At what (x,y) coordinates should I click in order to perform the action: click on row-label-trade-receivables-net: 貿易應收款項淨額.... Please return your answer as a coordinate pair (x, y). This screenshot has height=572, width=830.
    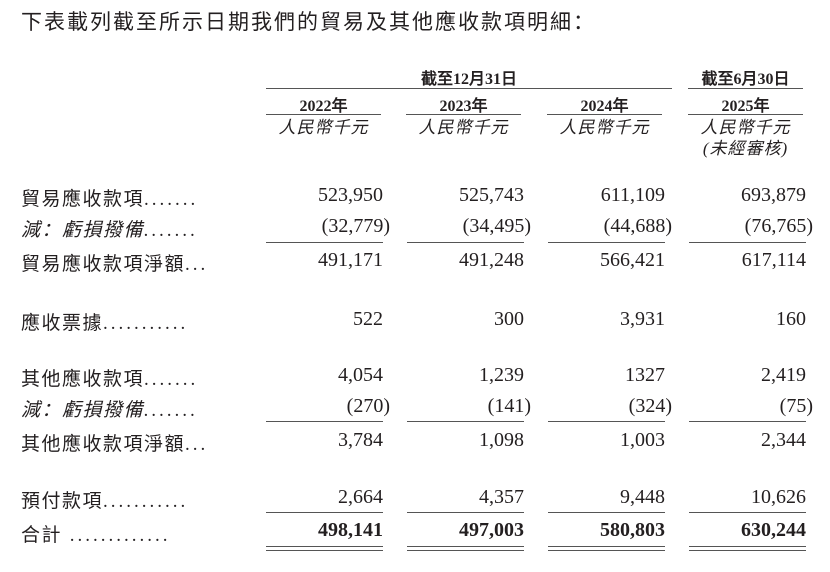
    Looking at the image, I should click on (114, 262).